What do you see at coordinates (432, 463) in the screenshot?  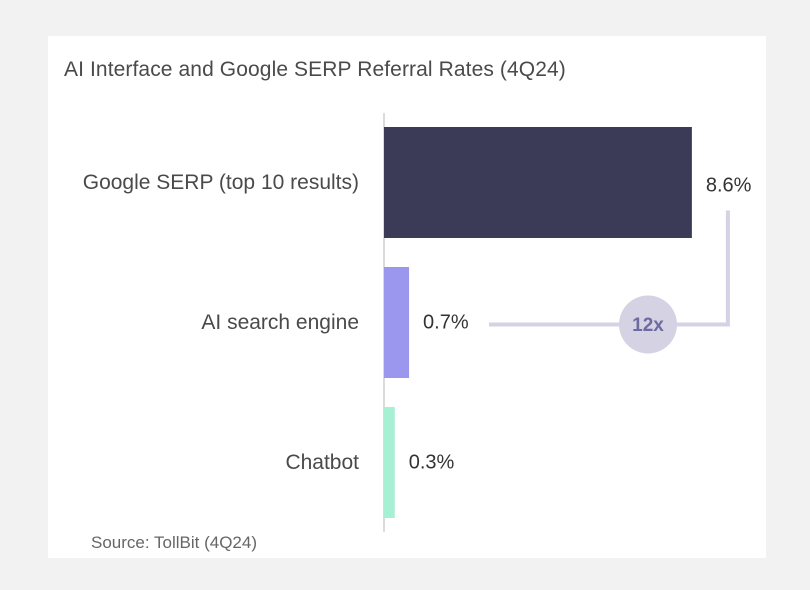 I see `value-label-2: 0.3%` at bounding box center [432, 463].